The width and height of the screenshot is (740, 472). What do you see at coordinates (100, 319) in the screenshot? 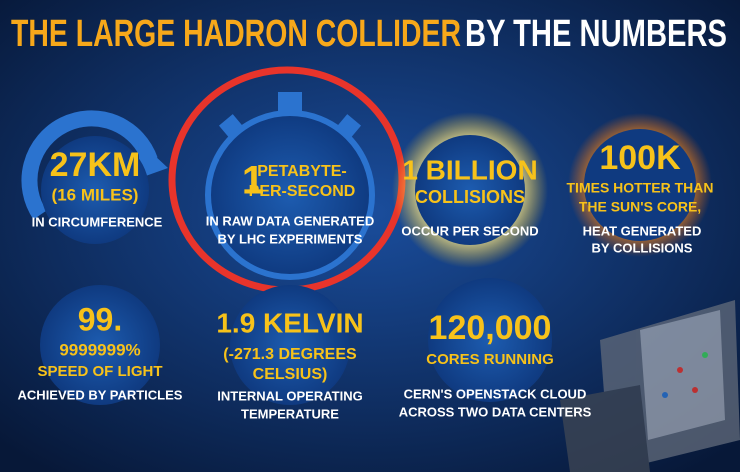
I see `stat-figure: 99.` at bounding box center [100, 319].